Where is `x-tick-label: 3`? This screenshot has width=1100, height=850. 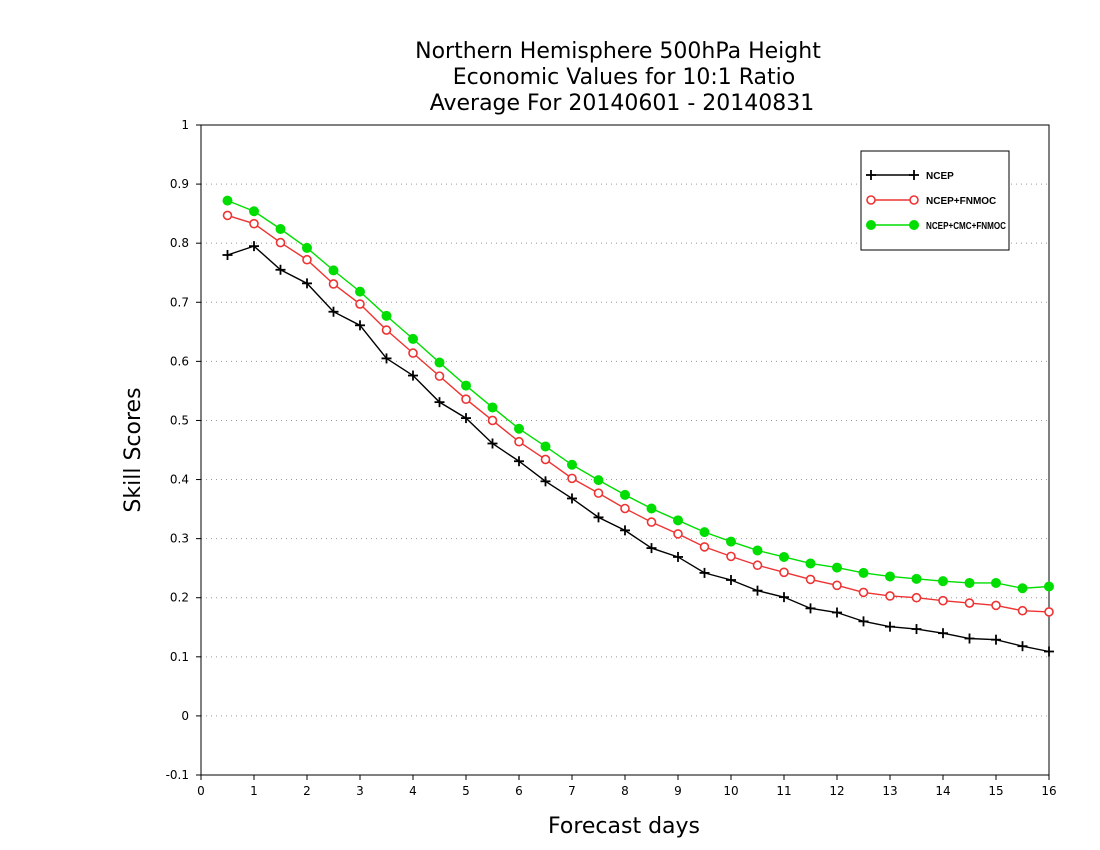 x-tick-label: 3 is located at coordinates (360, 791).